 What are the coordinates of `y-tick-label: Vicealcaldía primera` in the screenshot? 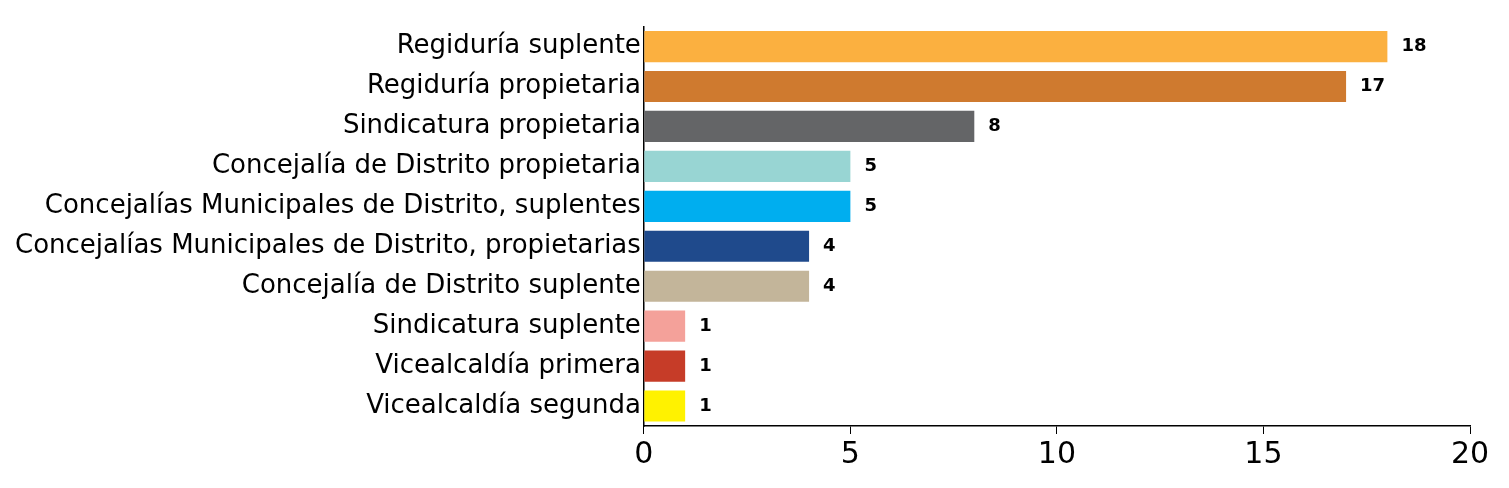 It's located at (508, 363).